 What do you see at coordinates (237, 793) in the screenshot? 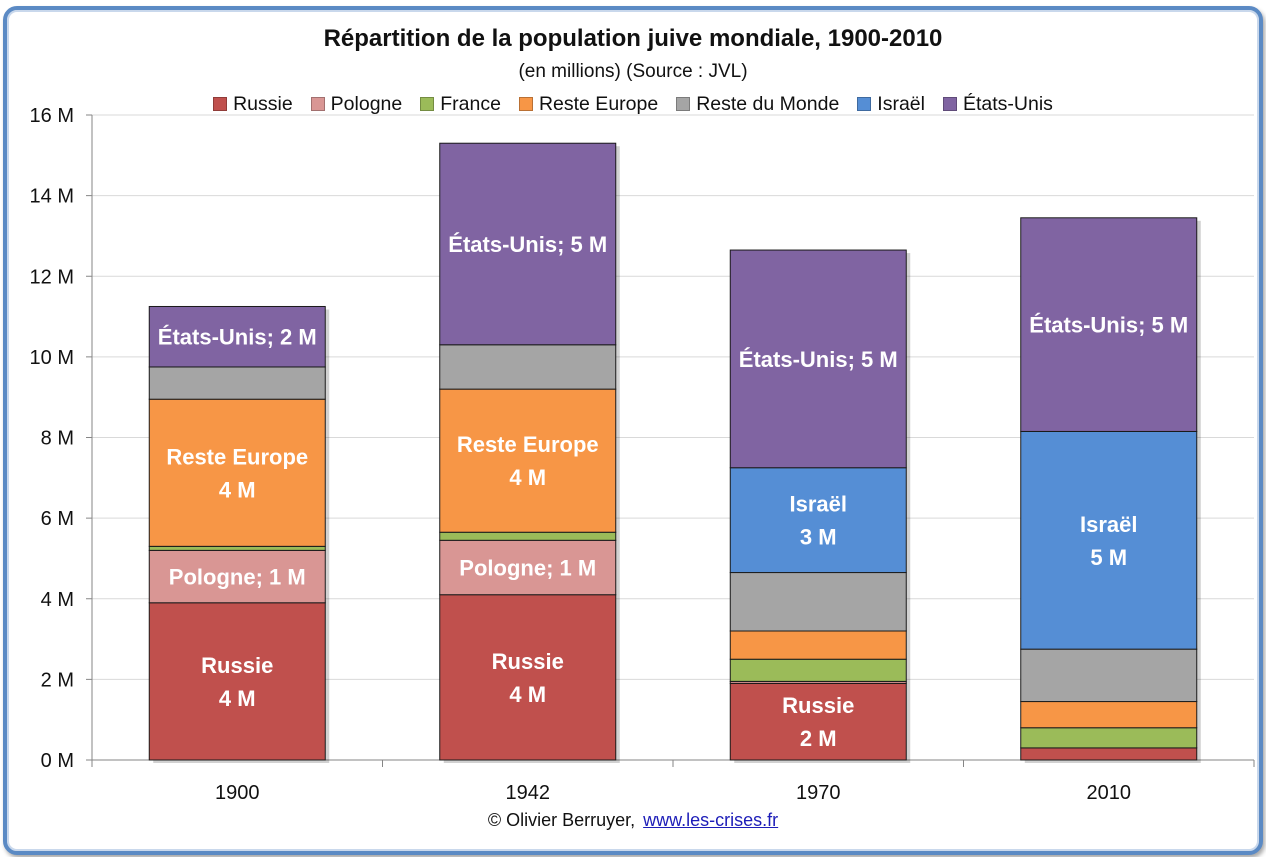
I see `x-tick-label: 1900` at bounding box center [237, 793].